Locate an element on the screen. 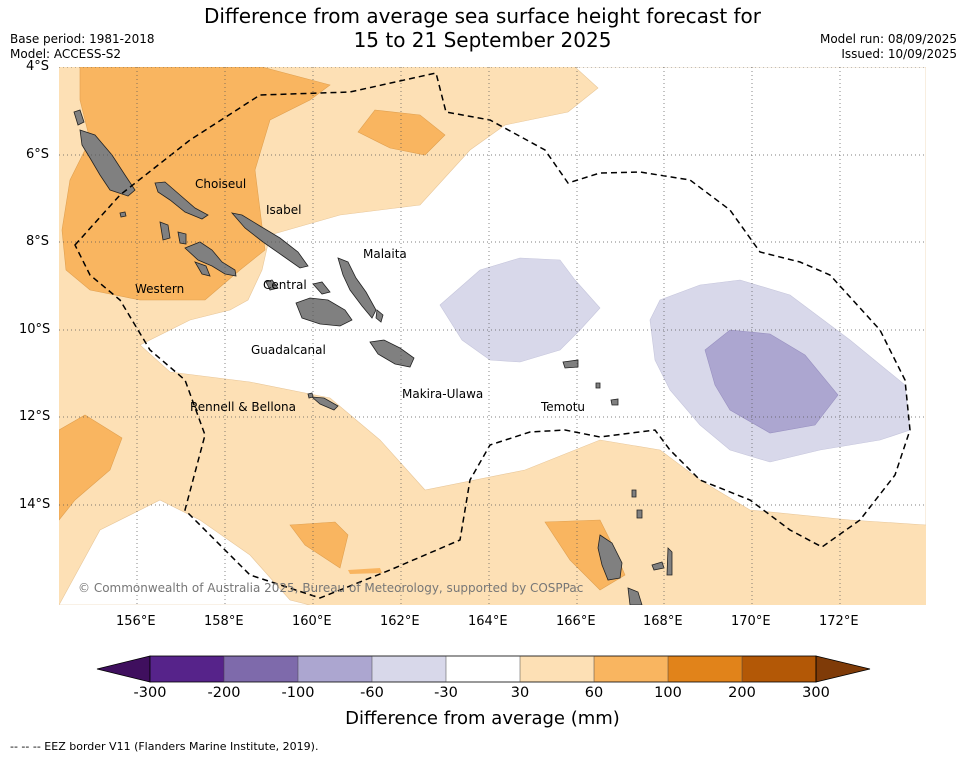 Image resolution: width=965 pixels, height=758 pixels. island-vella-lavella is located at coordinates (165, 231).